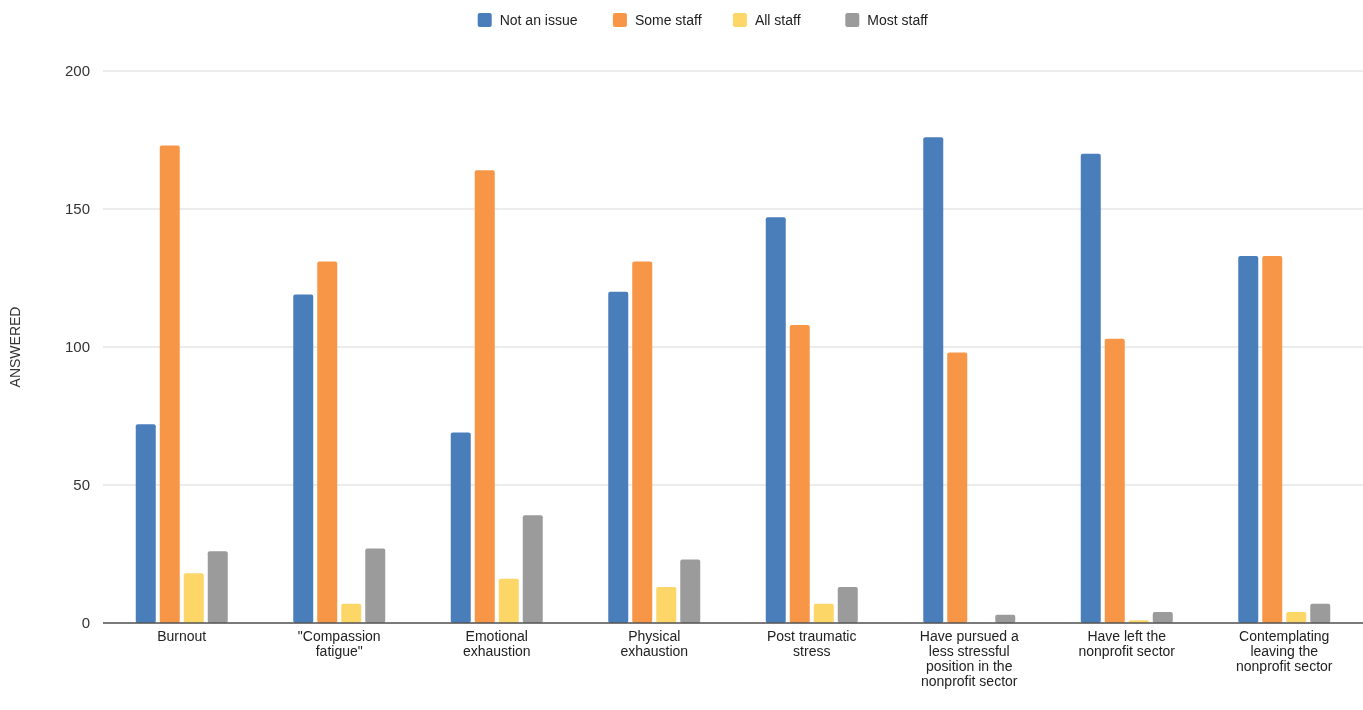  Describe the element at coordinates (1284, 651) in the screenshot. I see `x-tick-label: Contemplating leaving the nonprofit sector` at that location.